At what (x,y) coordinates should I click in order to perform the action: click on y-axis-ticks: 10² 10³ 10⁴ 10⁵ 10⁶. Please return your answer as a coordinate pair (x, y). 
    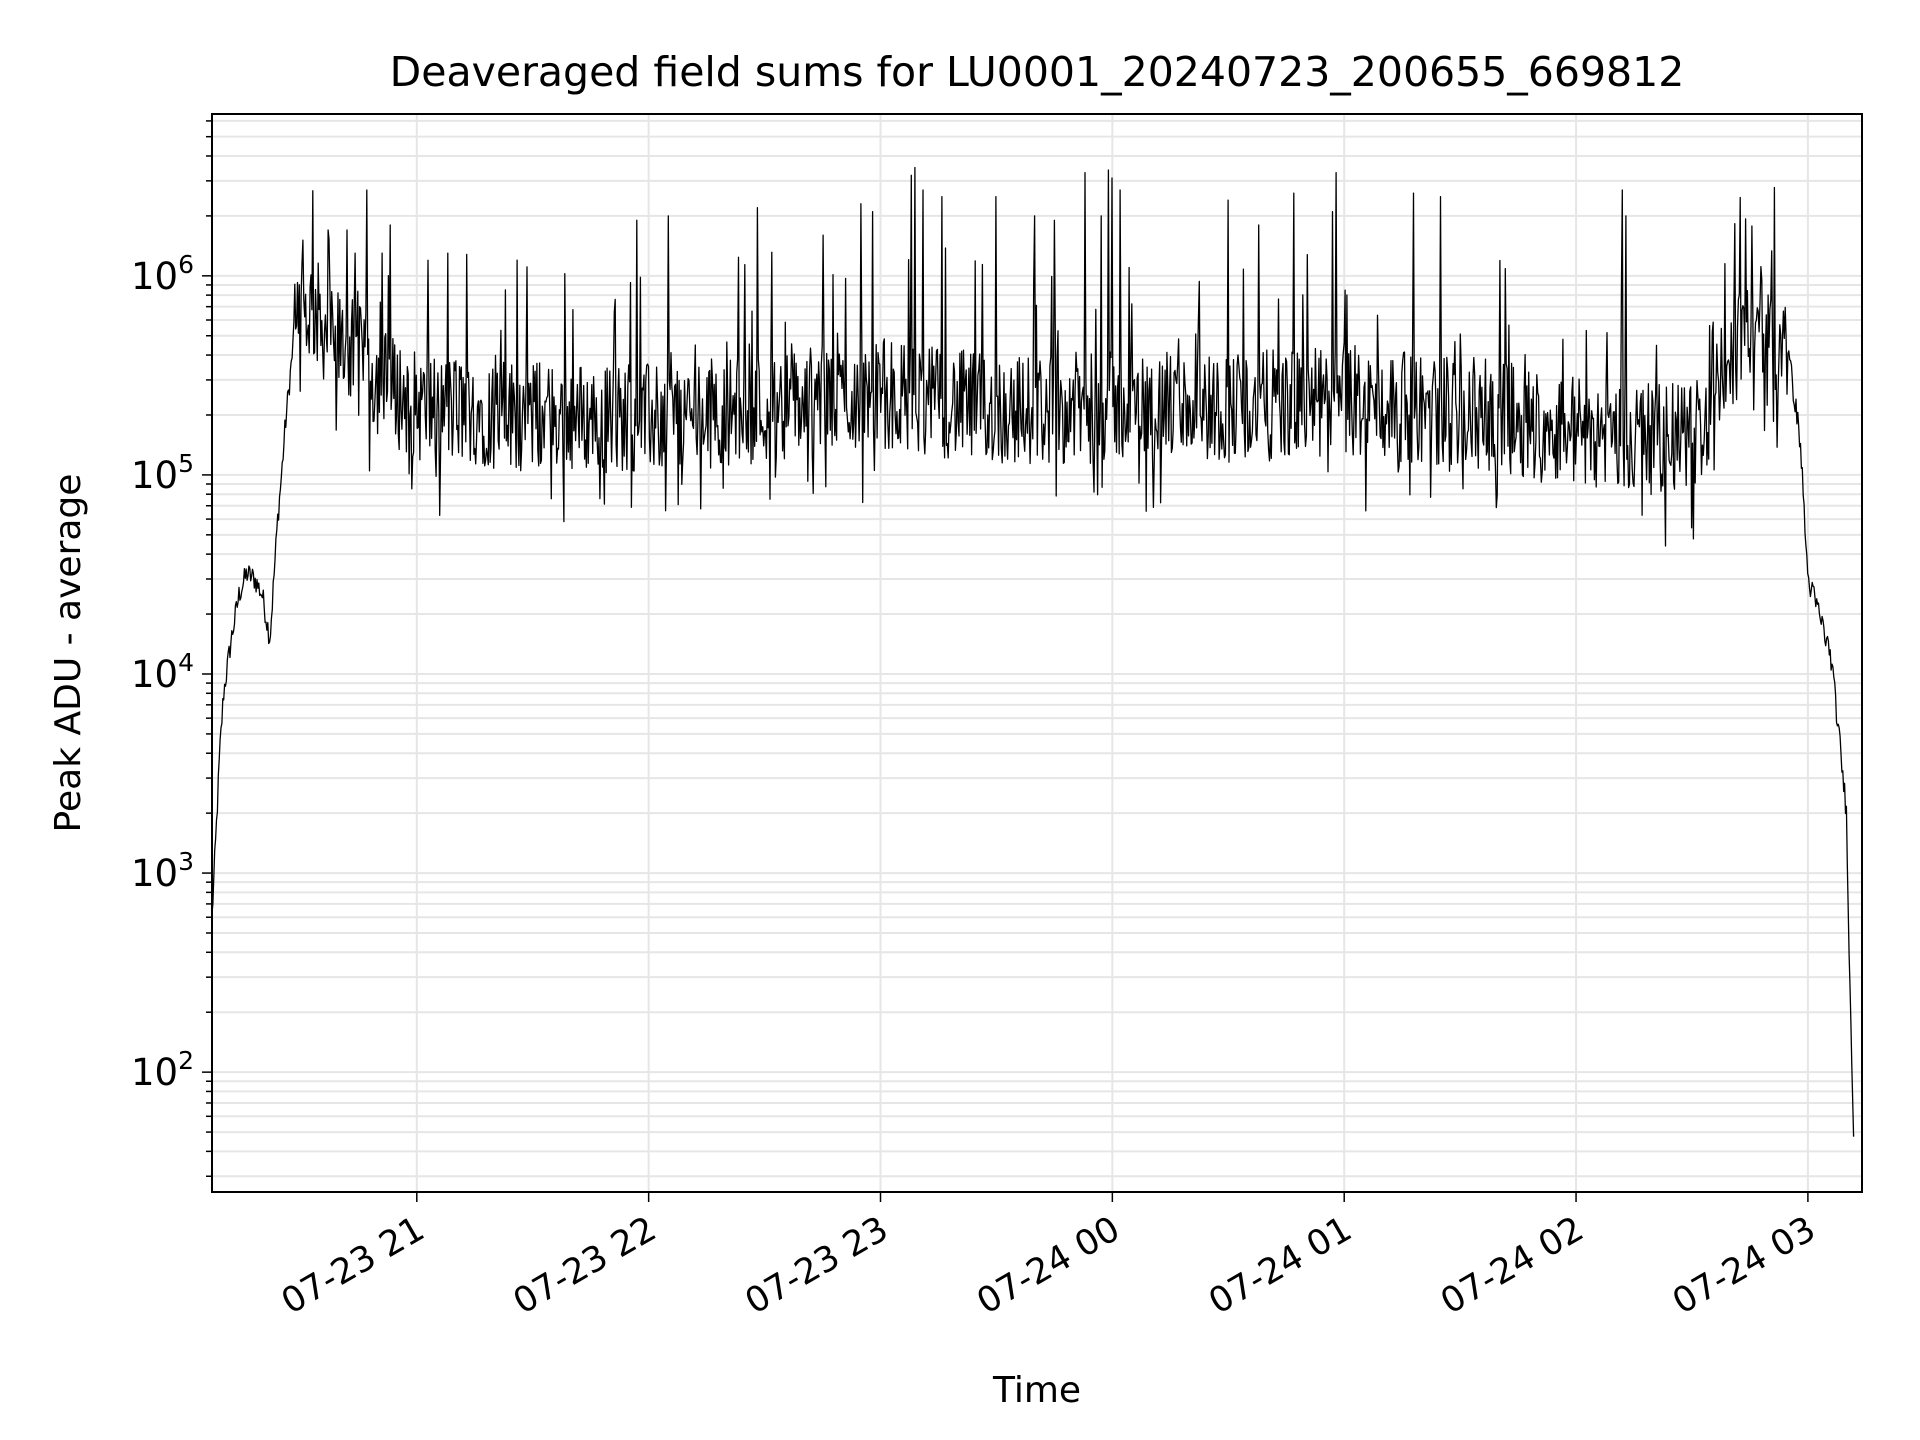
    Looking at the image, I should click on (171, 648).